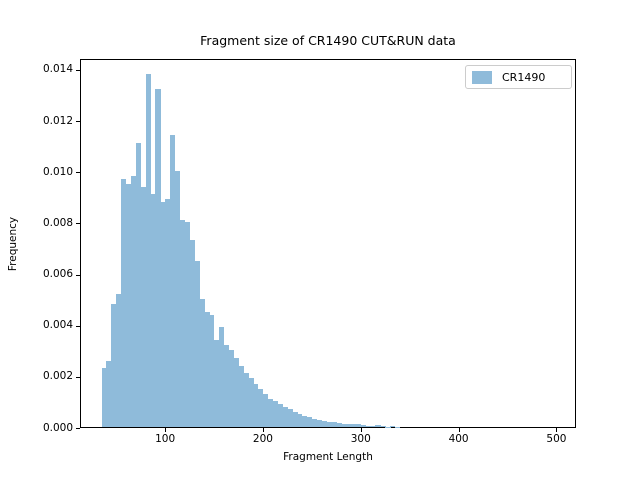  I want to click on y-tick-label: 0.010, so click(57, 171).